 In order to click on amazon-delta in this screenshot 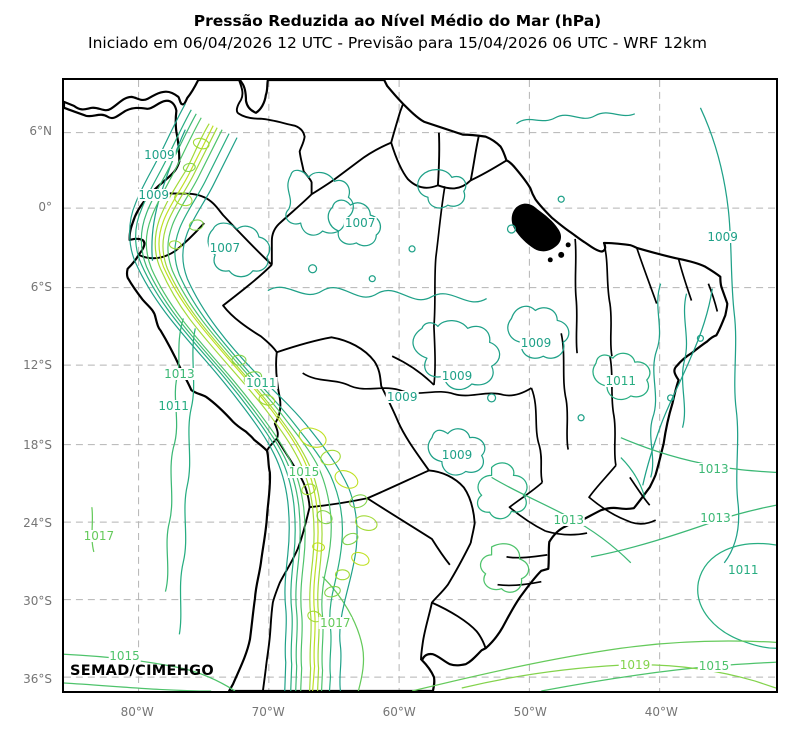, I will do `click(541, 233)`.